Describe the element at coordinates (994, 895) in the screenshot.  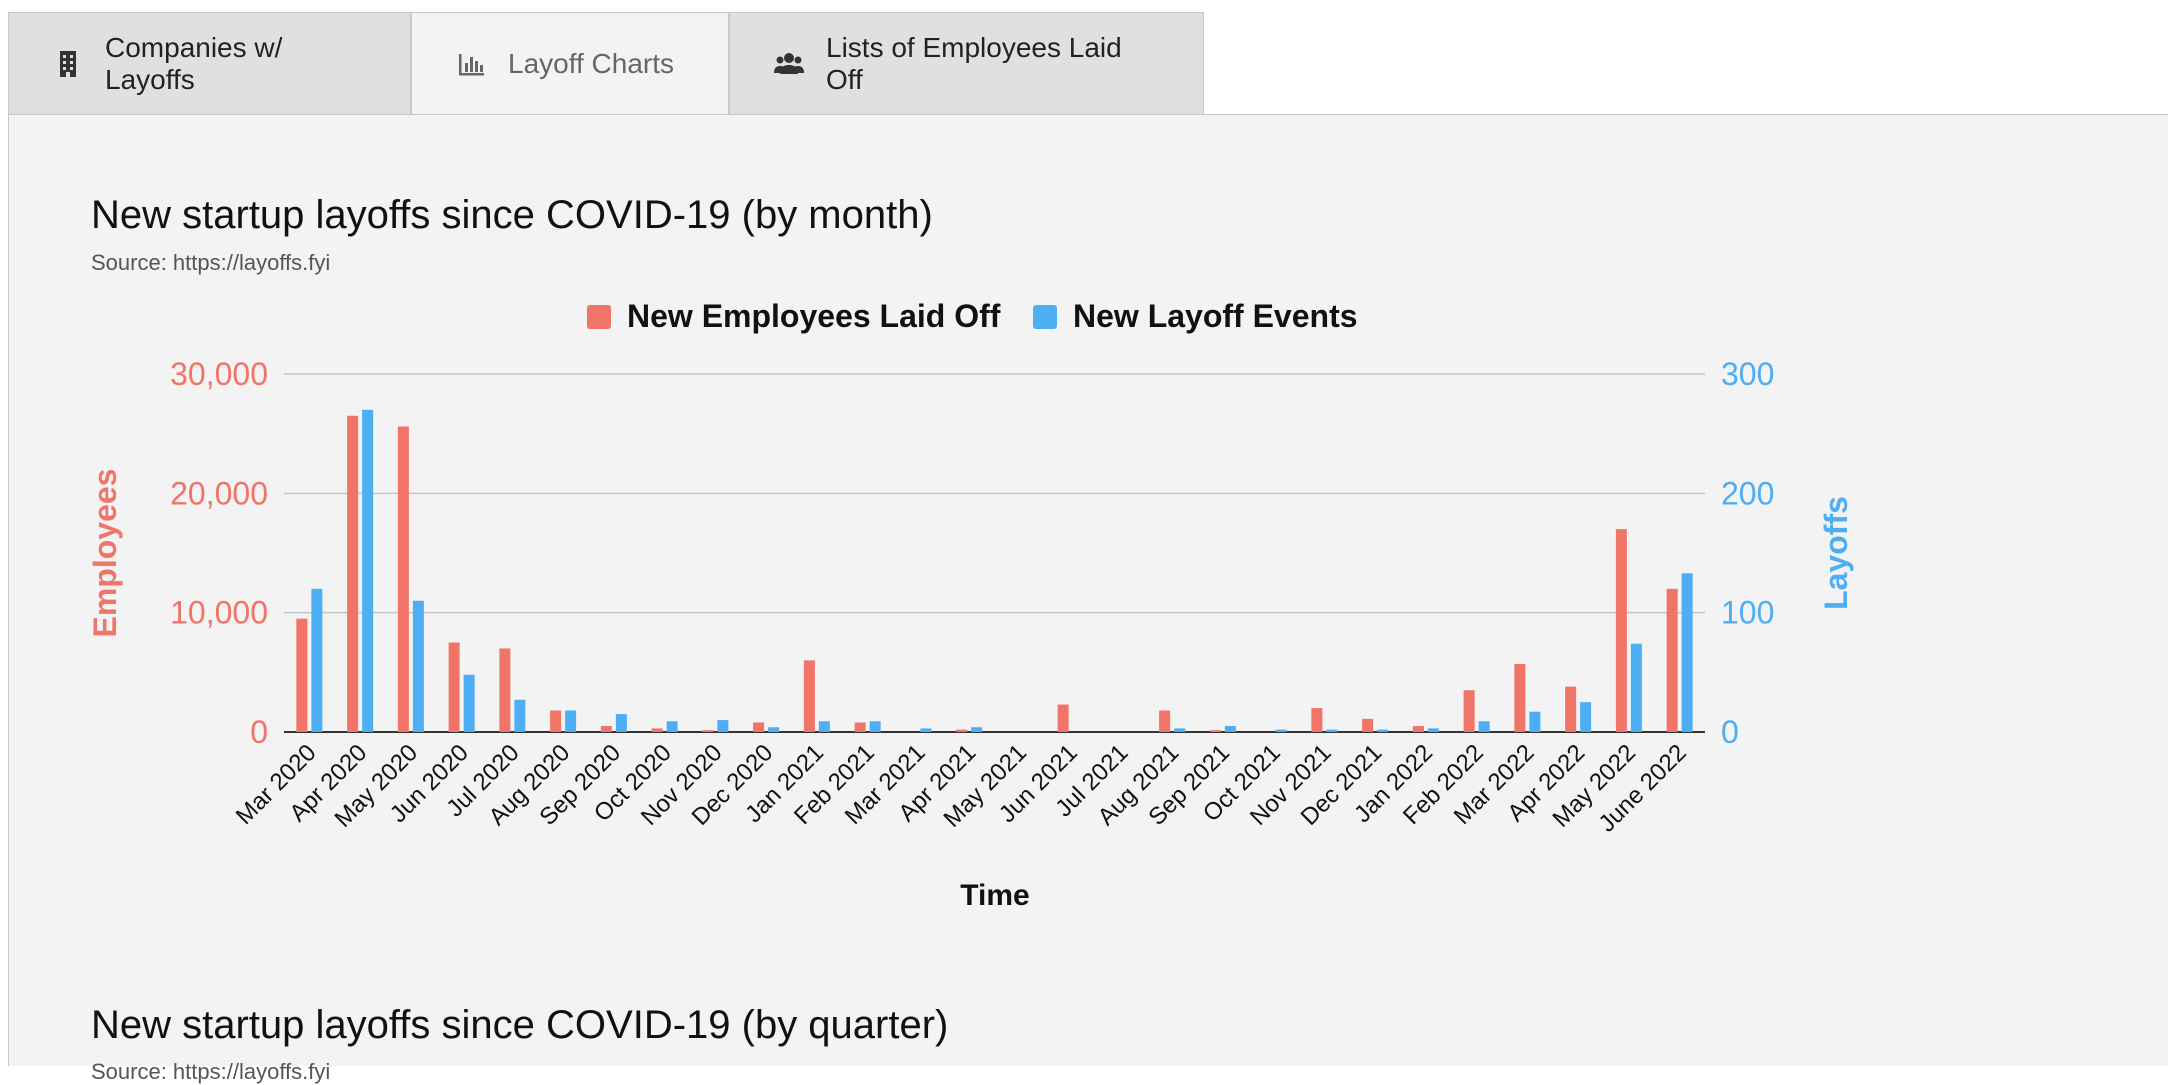
I see `x-axis-title: Time` at that location.